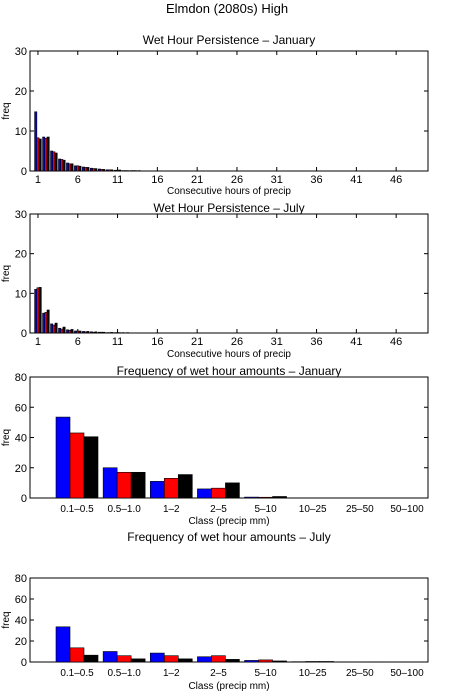 The width and height of the screenshot is (454, 691). What do you see at coordinates (6, 273) in the screenshot?
I see `chart2-ylabel: freq` at bounding box center [6, 273].